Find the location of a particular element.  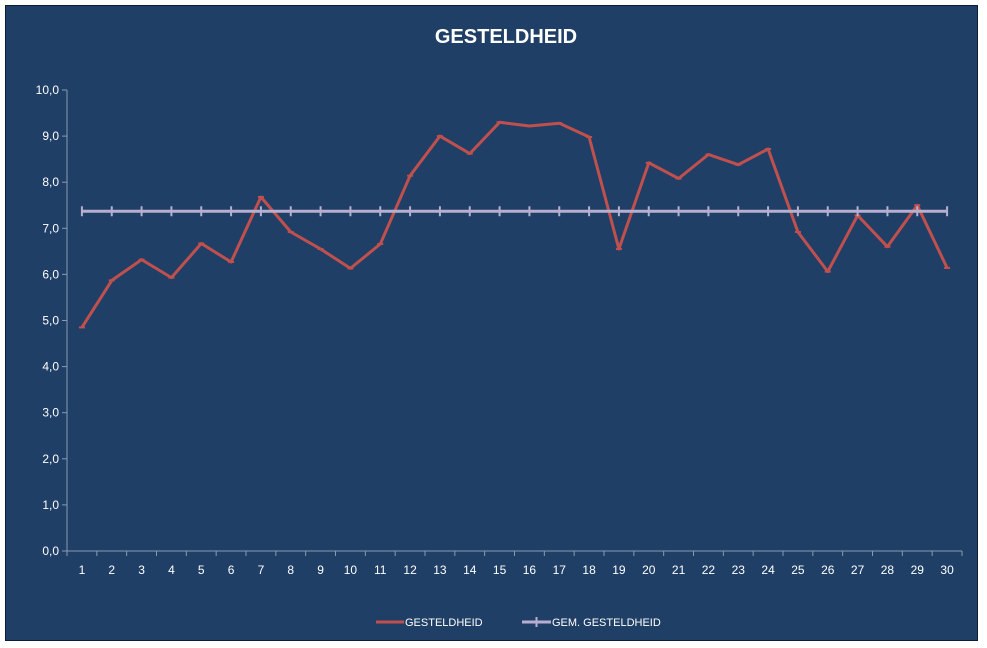

x-tick-label: 2 is located at coordinates (111, 570).